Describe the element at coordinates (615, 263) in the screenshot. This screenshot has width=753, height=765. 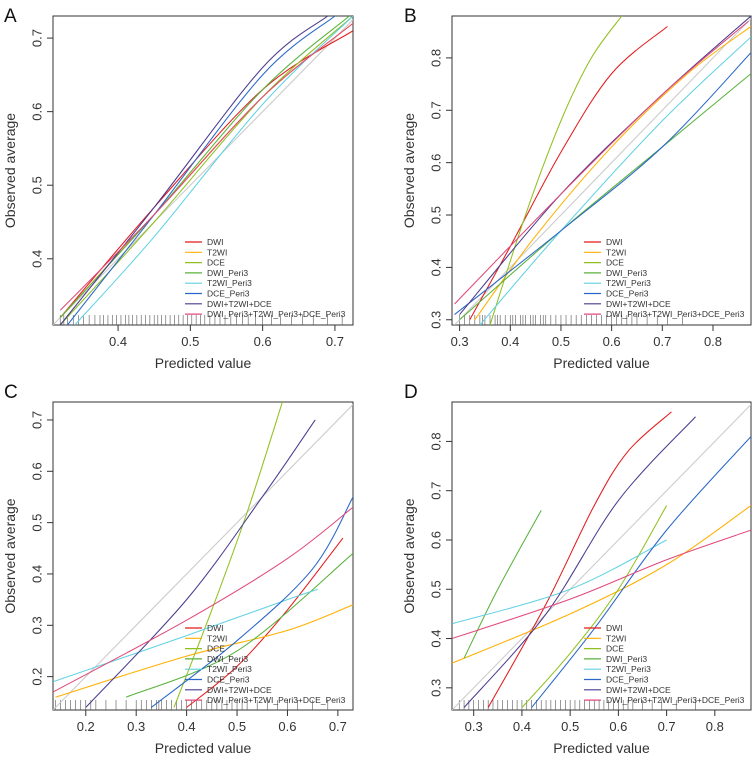
I see `legend-entry: DCE` at that location.